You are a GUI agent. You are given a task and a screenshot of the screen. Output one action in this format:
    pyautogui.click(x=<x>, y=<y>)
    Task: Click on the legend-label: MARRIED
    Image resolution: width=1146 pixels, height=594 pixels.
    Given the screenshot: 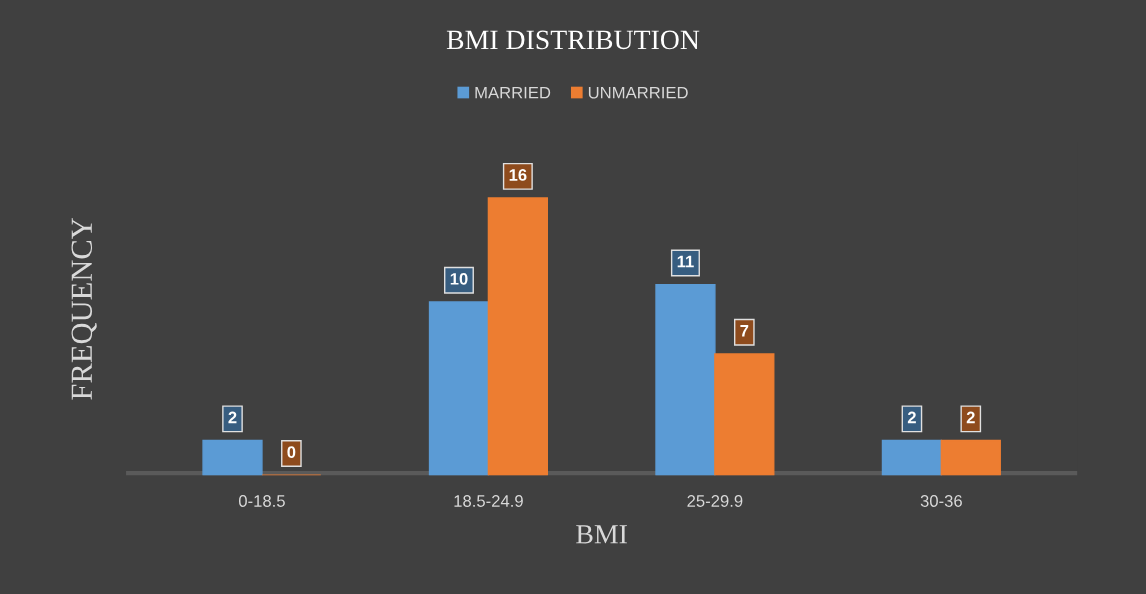 What is the action you would take?
    pyautogui.click(x=513, y=92)
    